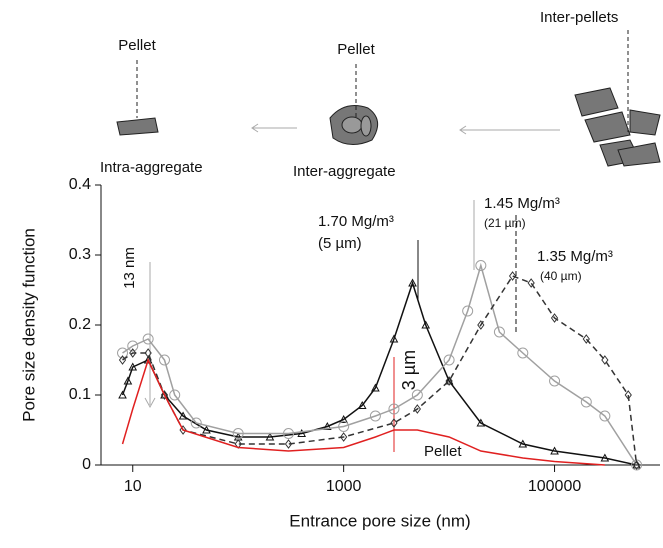 Image resolution: width=663 pixels, height=548 pixels. I want to click on series-line, so click(363, 411).